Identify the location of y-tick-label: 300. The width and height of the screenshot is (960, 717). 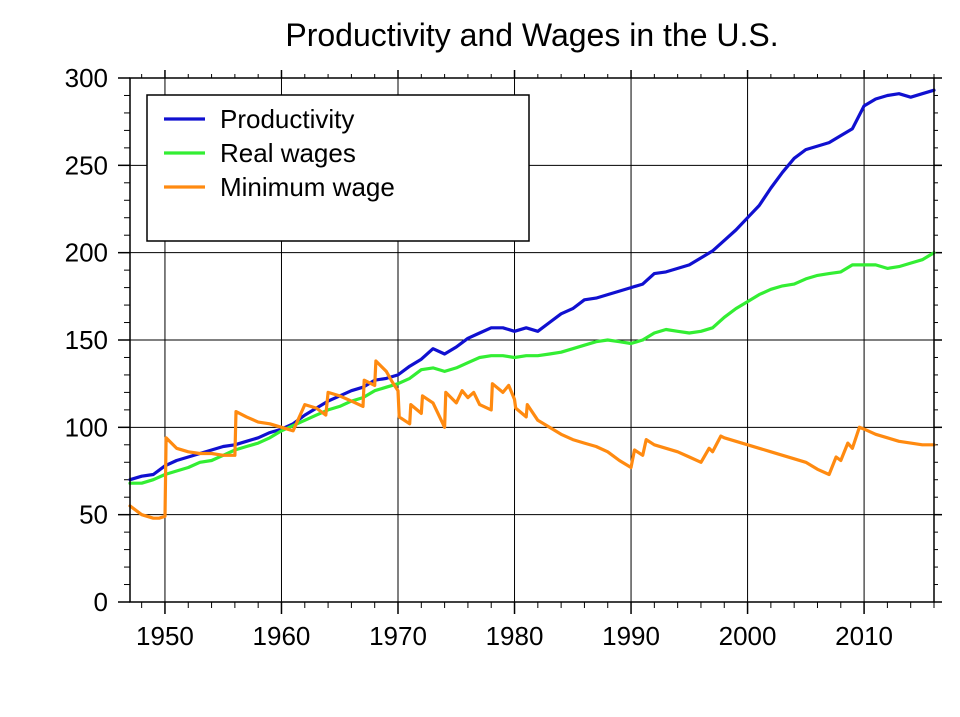
(86, 78).